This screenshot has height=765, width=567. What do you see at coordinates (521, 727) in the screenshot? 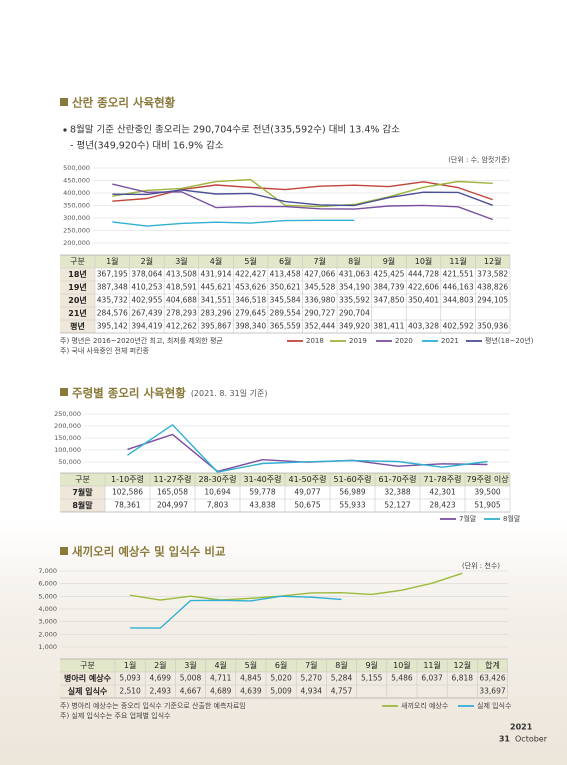
I see `footer-year: 2021` at bounding box center [521, 727].